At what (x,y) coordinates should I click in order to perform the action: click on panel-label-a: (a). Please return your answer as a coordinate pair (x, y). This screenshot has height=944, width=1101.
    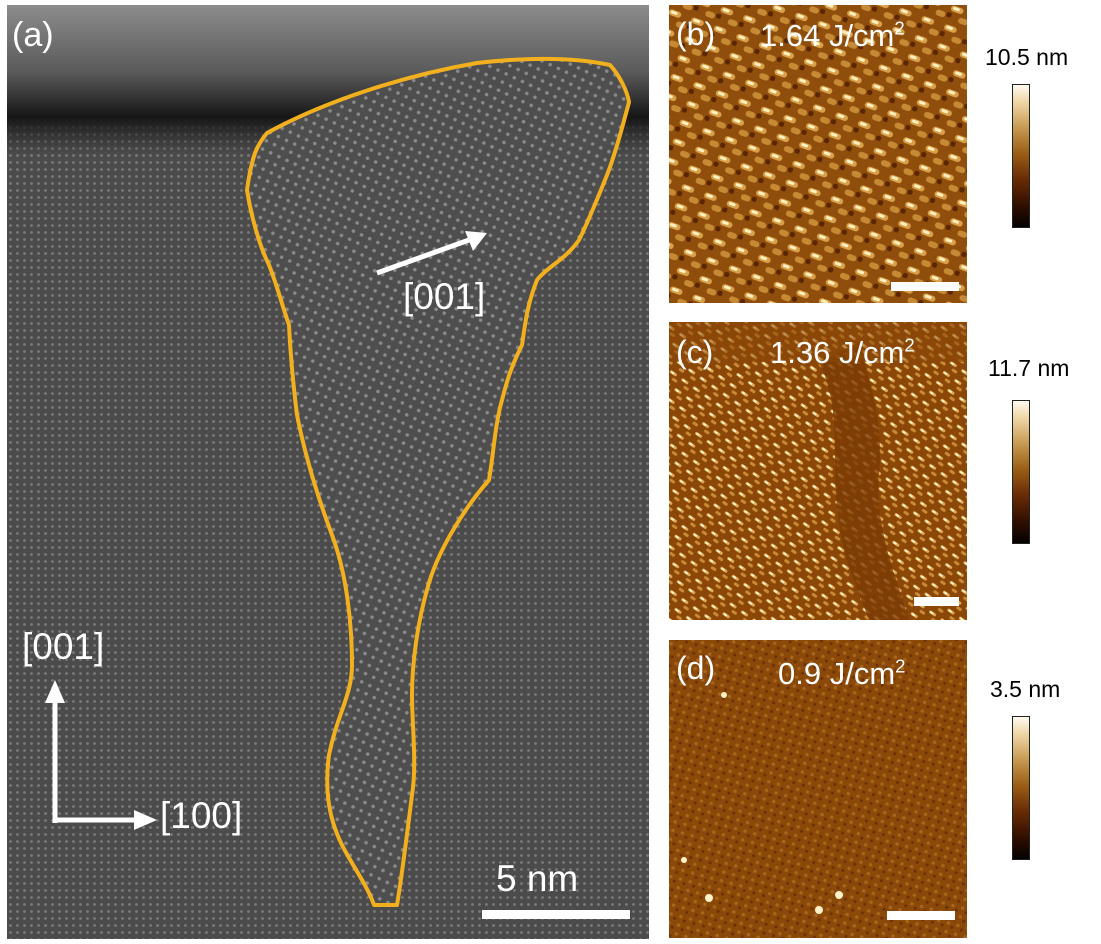
    Looking at the image, I should click on (33, 35).